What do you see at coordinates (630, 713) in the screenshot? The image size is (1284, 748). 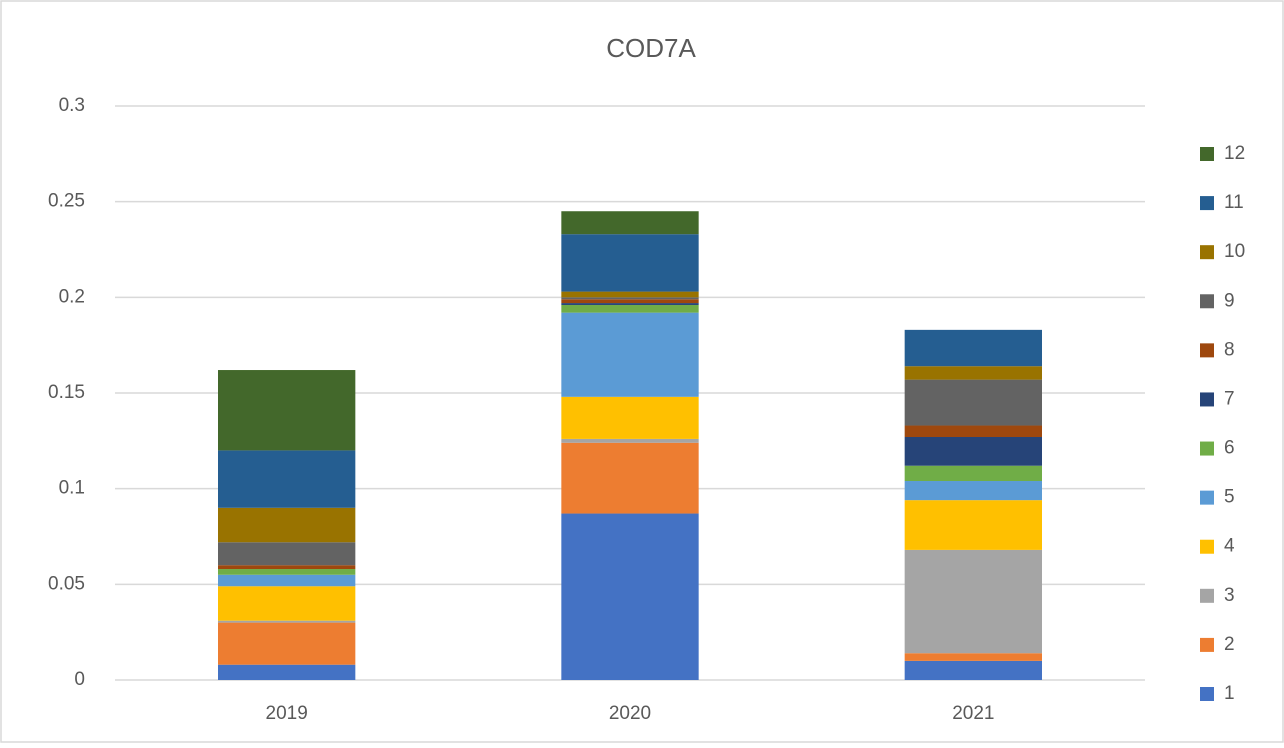 I see `x-tick-label: 2020` at bounding box center [630, 713].